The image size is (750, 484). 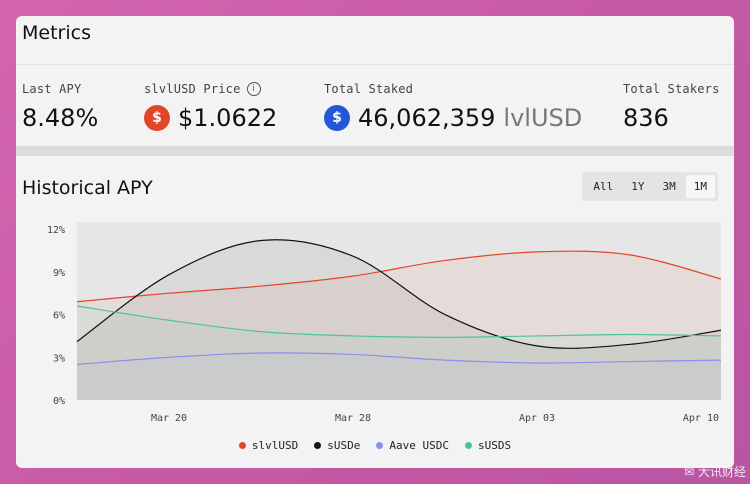 I want to click on info-icon: i, so click(x=253, y=89).